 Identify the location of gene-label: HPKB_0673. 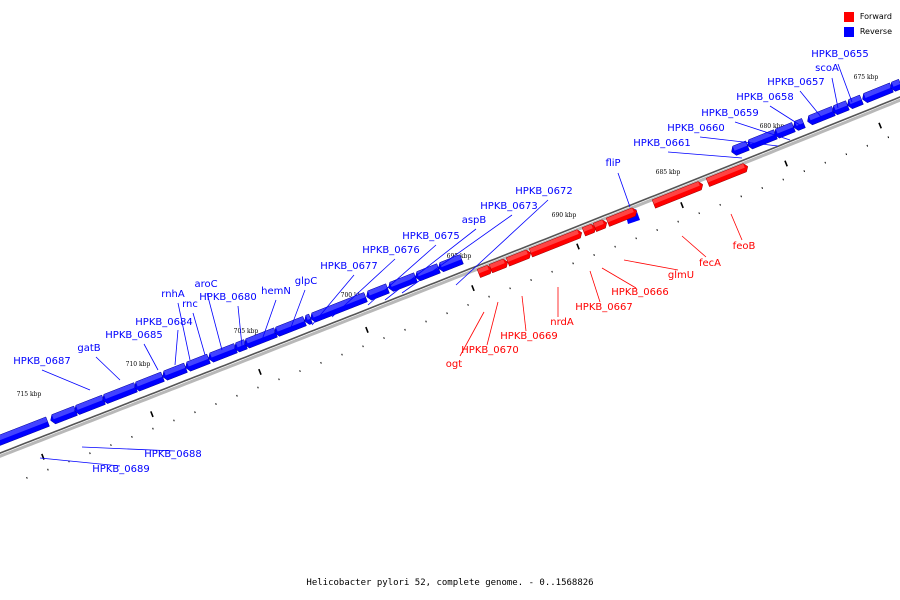
(508, 206).